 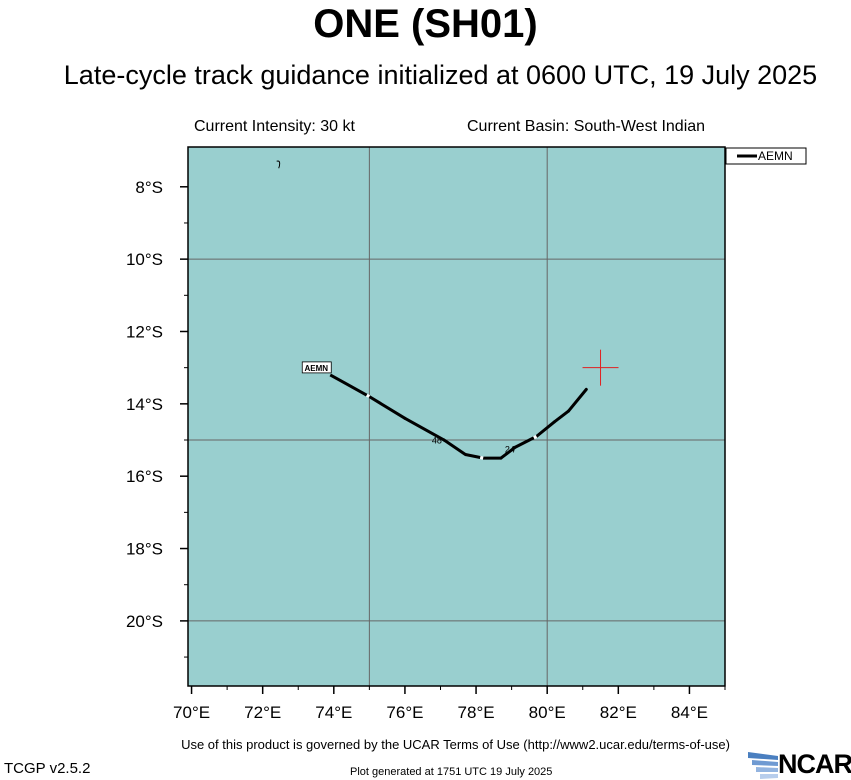 What do you see at coordinates (262, 712) in the screenshot?
I see `x-tick-label: 72°E` at bounding box center [262, 712].